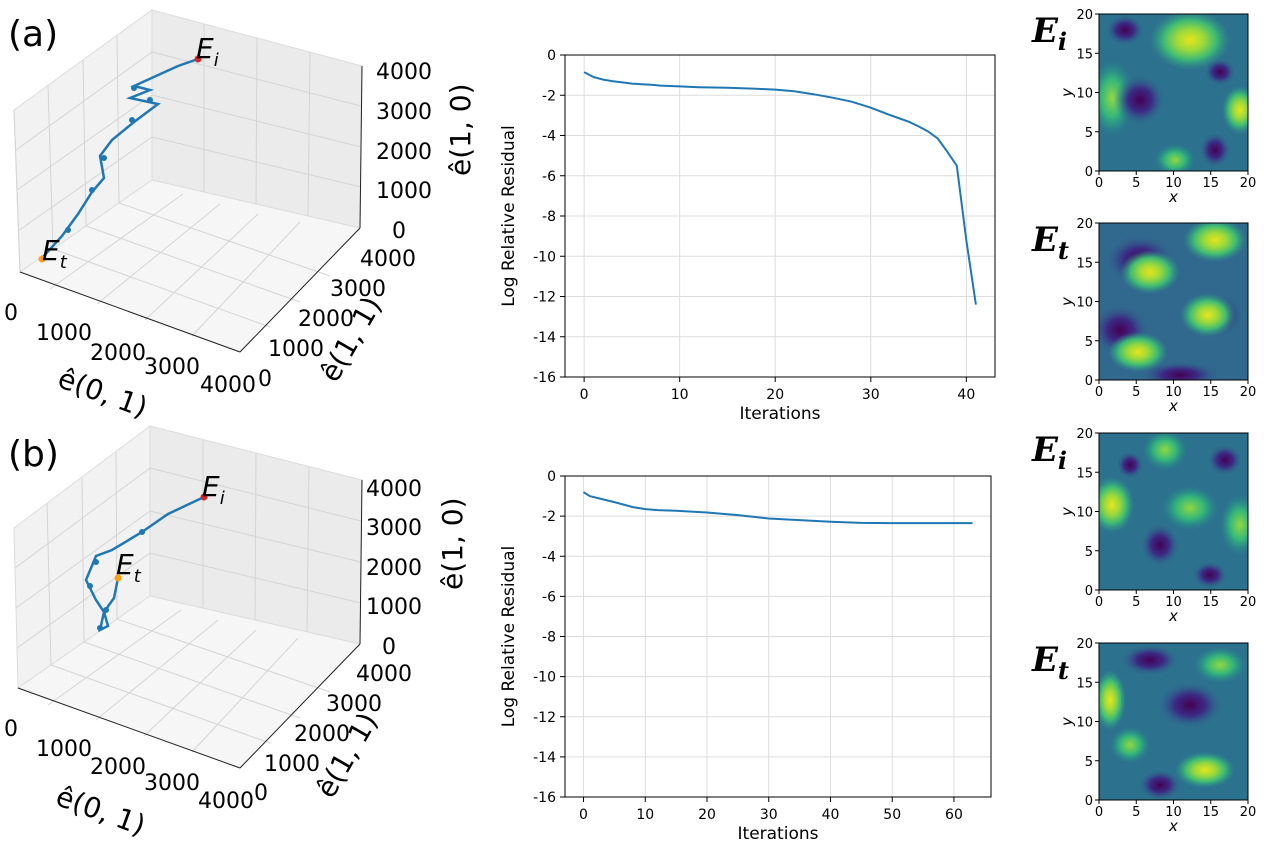 This screenshot has height=848, width=1272. What do you see at coordinates (300, 290) in the screenshot?
I see `y-axis-line` at bounding box center [300, 290].